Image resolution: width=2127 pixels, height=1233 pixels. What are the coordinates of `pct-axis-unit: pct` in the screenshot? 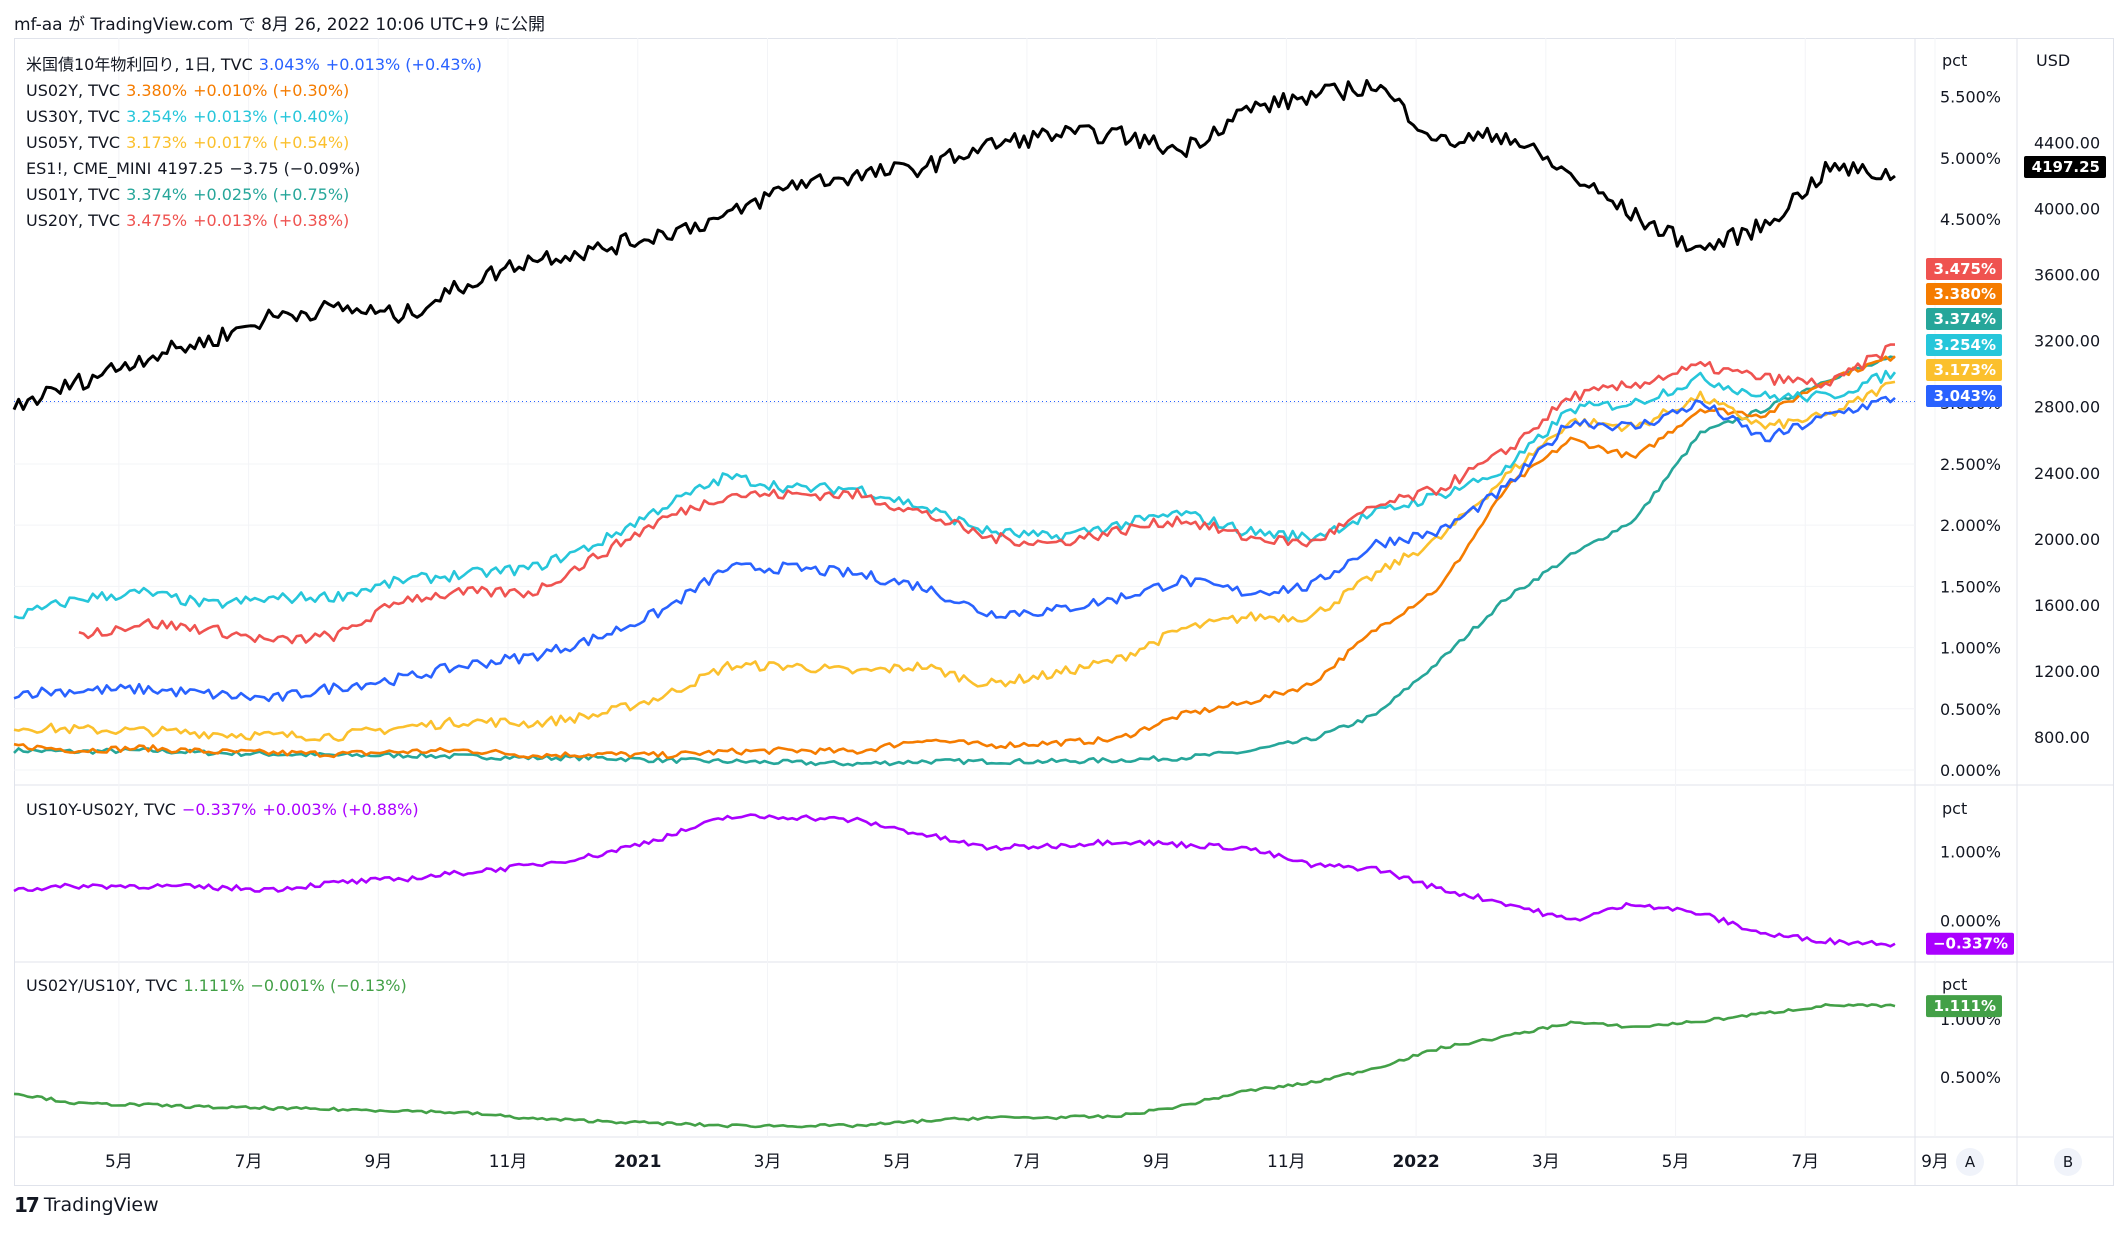 It's located at (1954, 60).